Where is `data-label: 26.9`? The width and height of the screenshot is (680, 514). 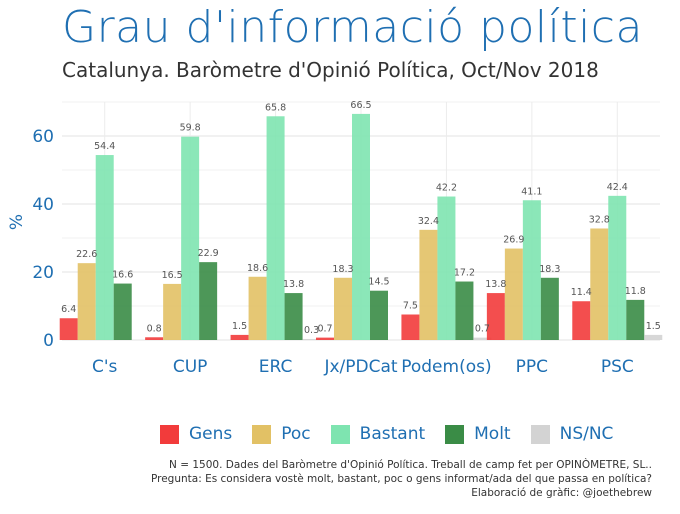 data-label: 26.9 is located at coordinates (513, 240).